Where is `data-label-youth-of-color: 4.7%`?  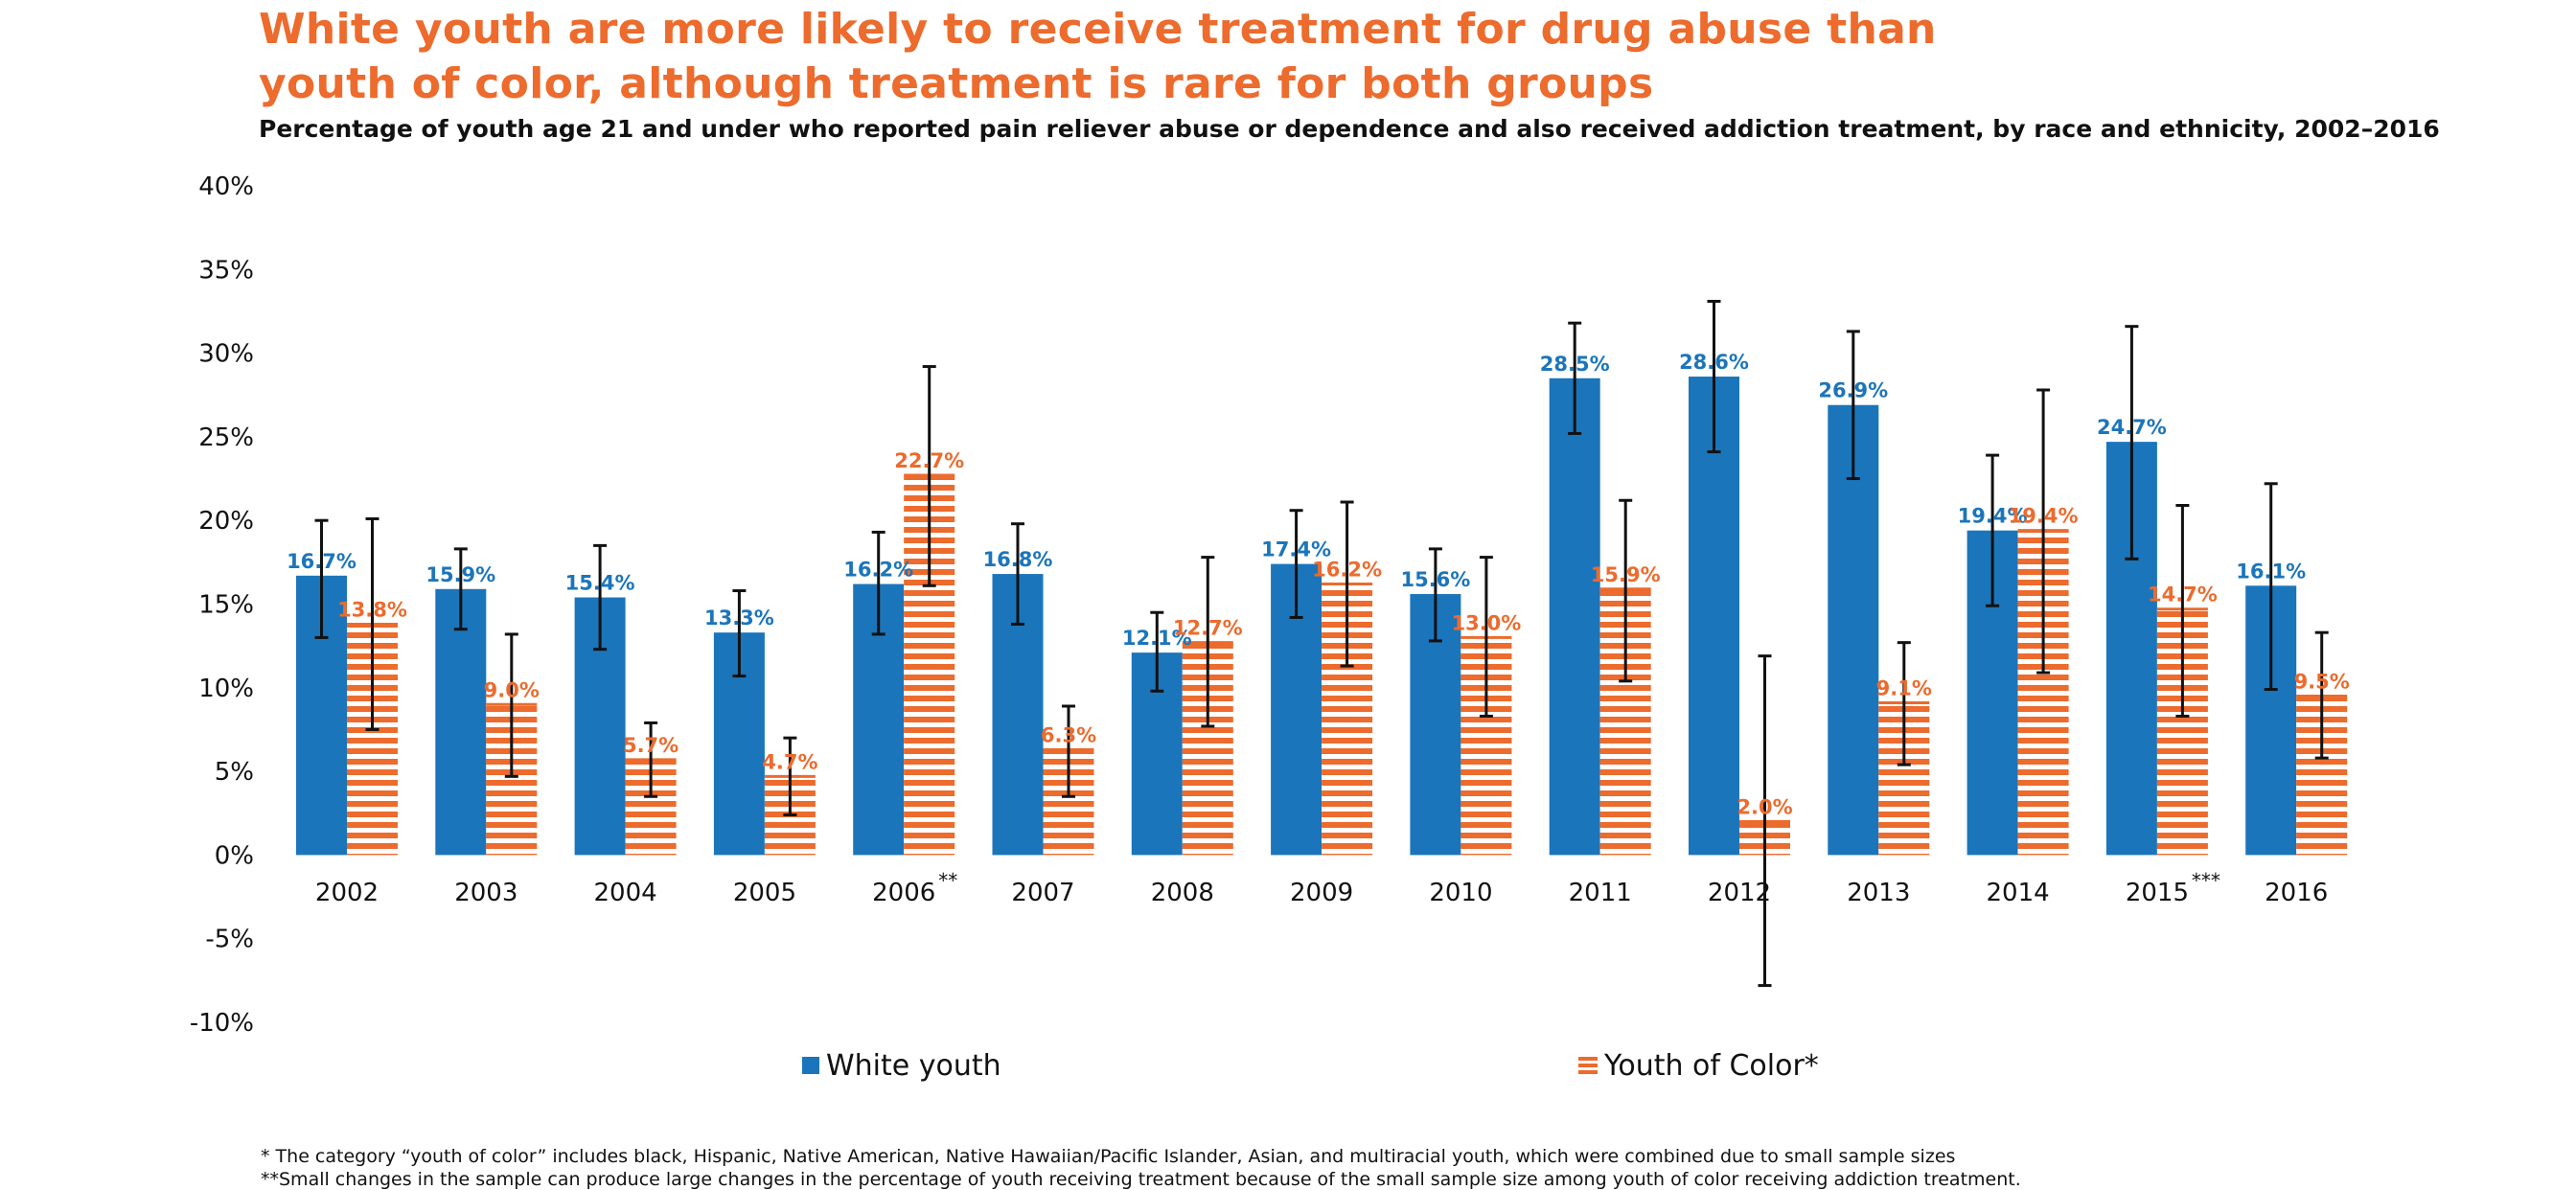
data-label-youth-of-color: 4.7% is located at coordinates (789, 762).